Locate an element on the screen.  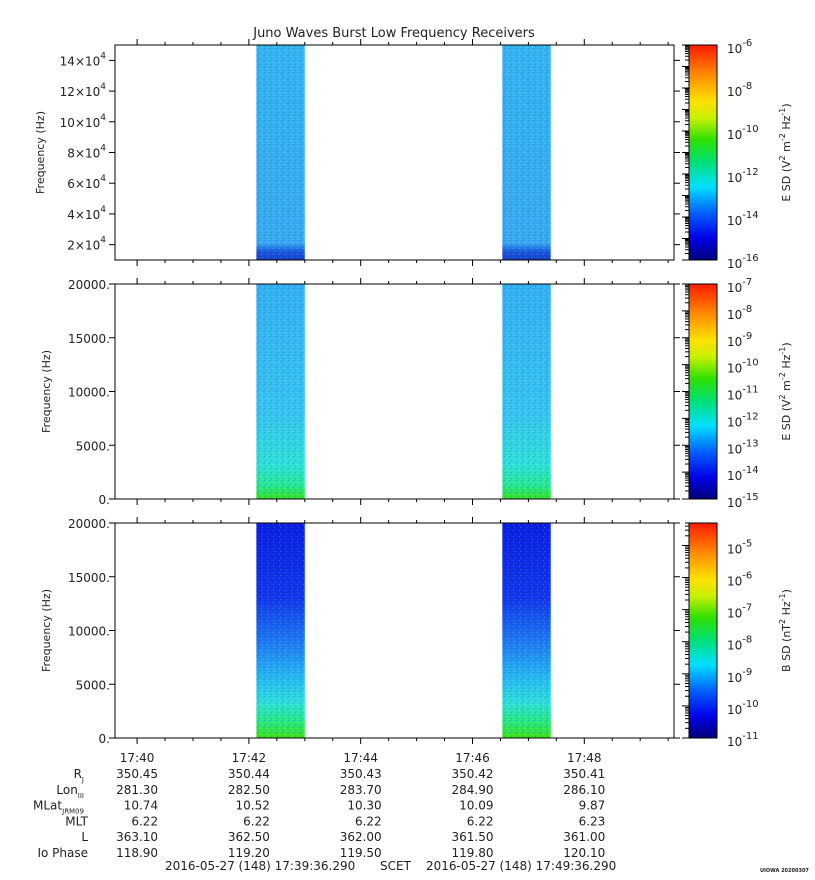
x-tick-label: 17:48 is located at coordinates (584, 758).